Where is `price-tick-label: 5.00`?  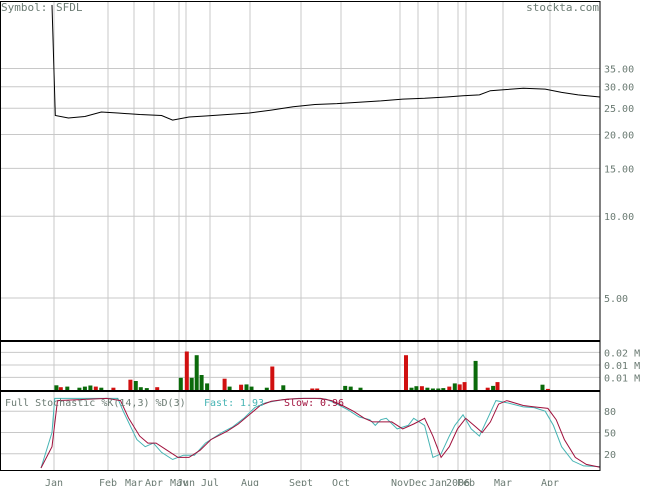 price-tick-label: 5.00 is located at coordinates (616, 299).